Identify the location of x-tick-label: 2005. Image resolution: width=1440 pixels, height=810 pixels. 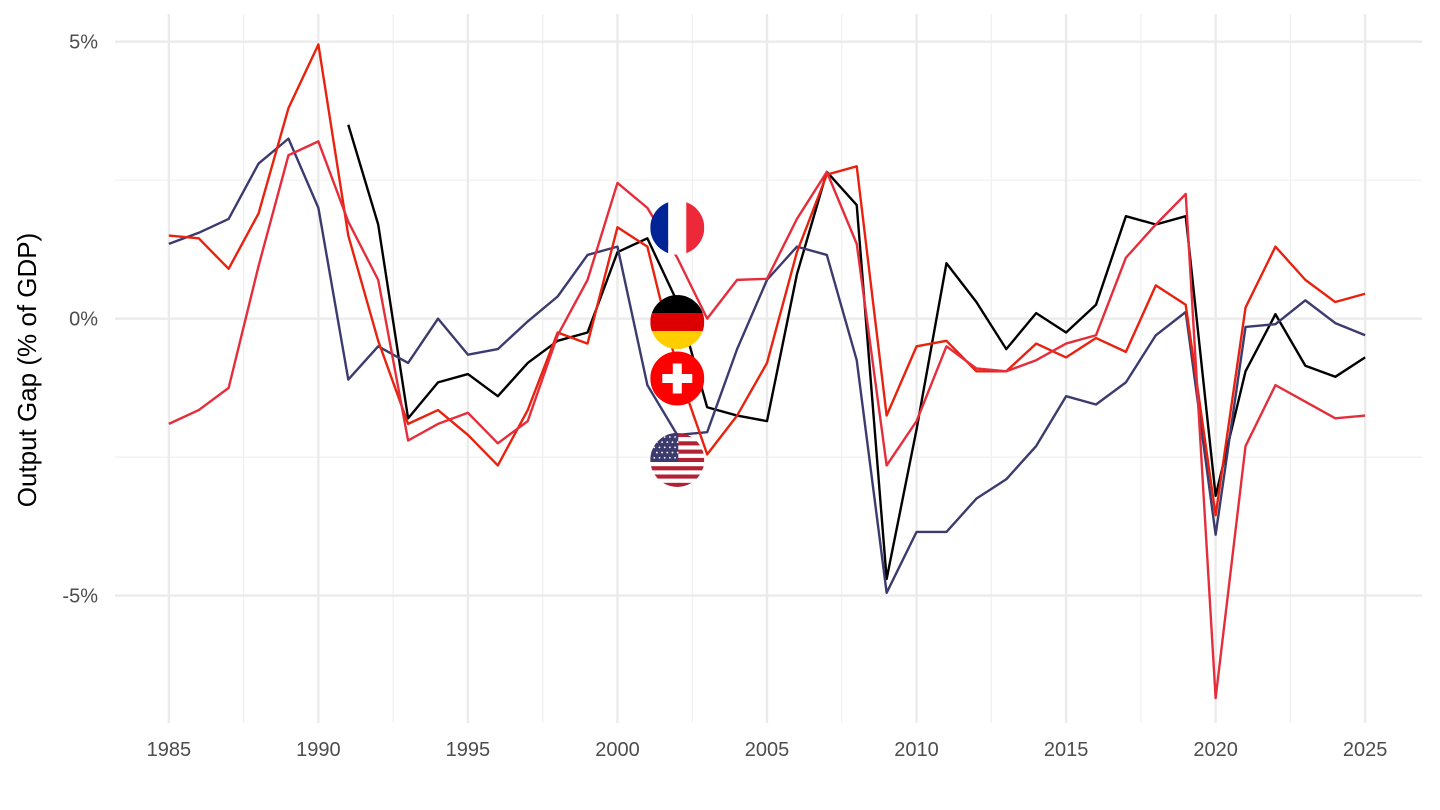
(767, 750).